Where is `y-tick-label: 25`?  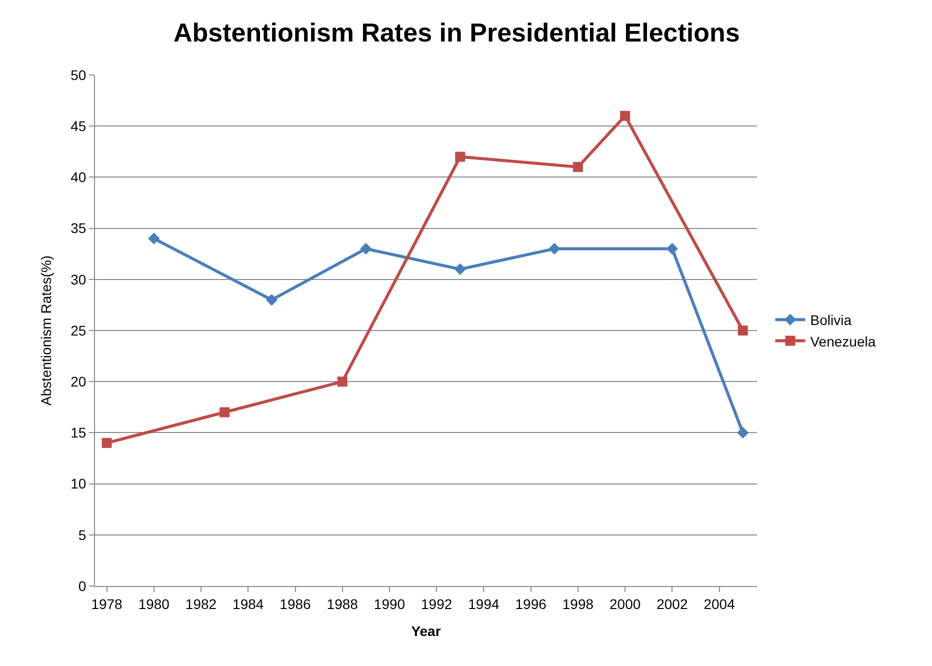
y-tick-label: 25 is located at coordinates (78, 330).